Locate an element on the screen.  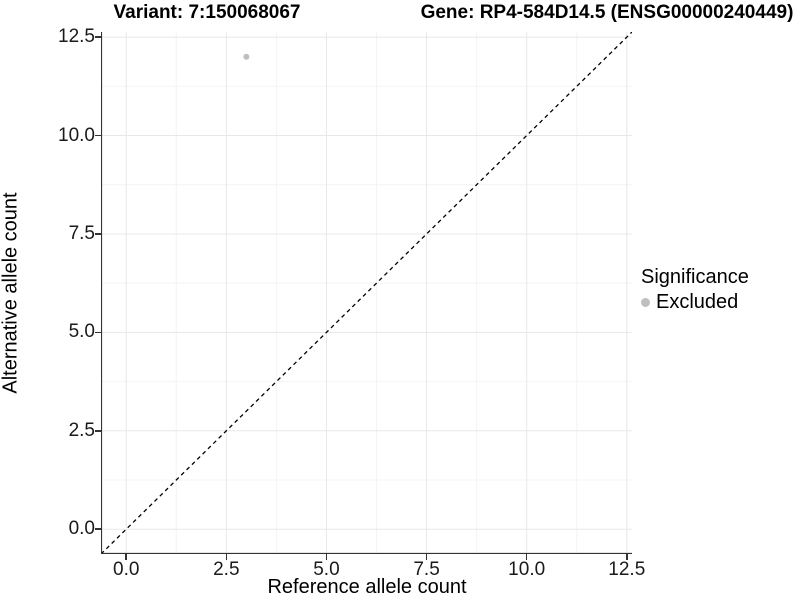
x-tick-label: 0.0 is located at coordinates (126, 569).